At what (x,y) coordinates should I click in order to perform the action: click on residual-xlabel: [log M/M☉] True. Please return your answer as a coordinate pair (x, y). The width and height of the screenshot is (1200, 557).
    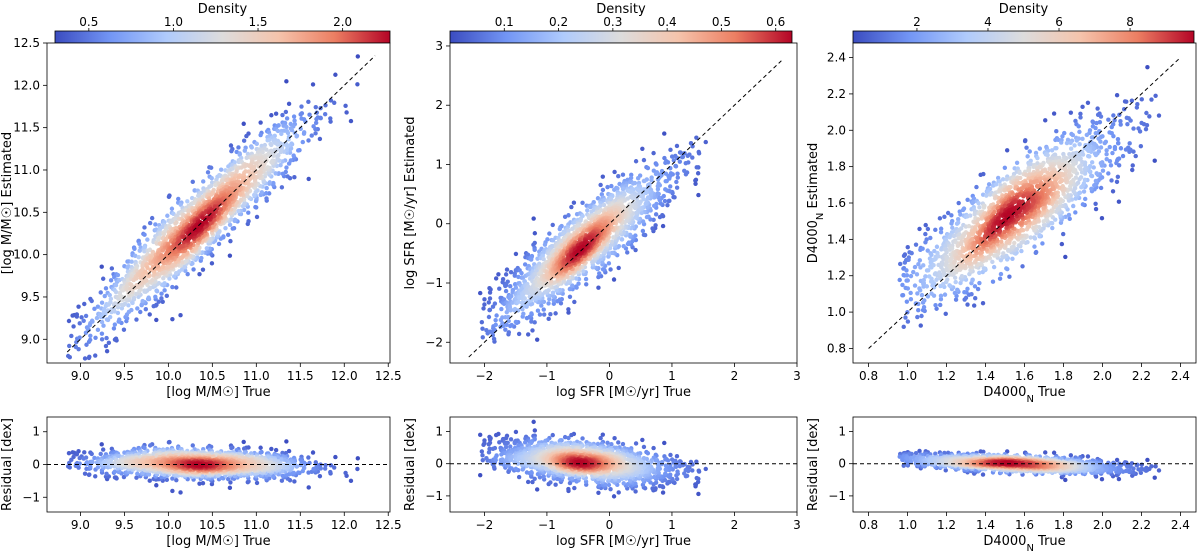
    Looking at the image, I should click on (218, 541).